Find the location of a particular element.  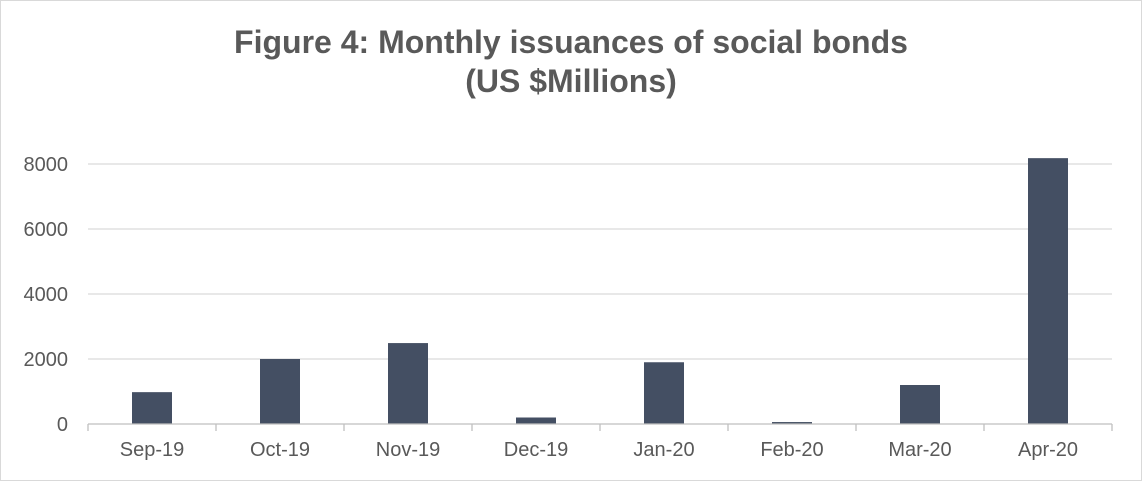

x-tick-label: Nov-19 is located at coordinates (408, 450).